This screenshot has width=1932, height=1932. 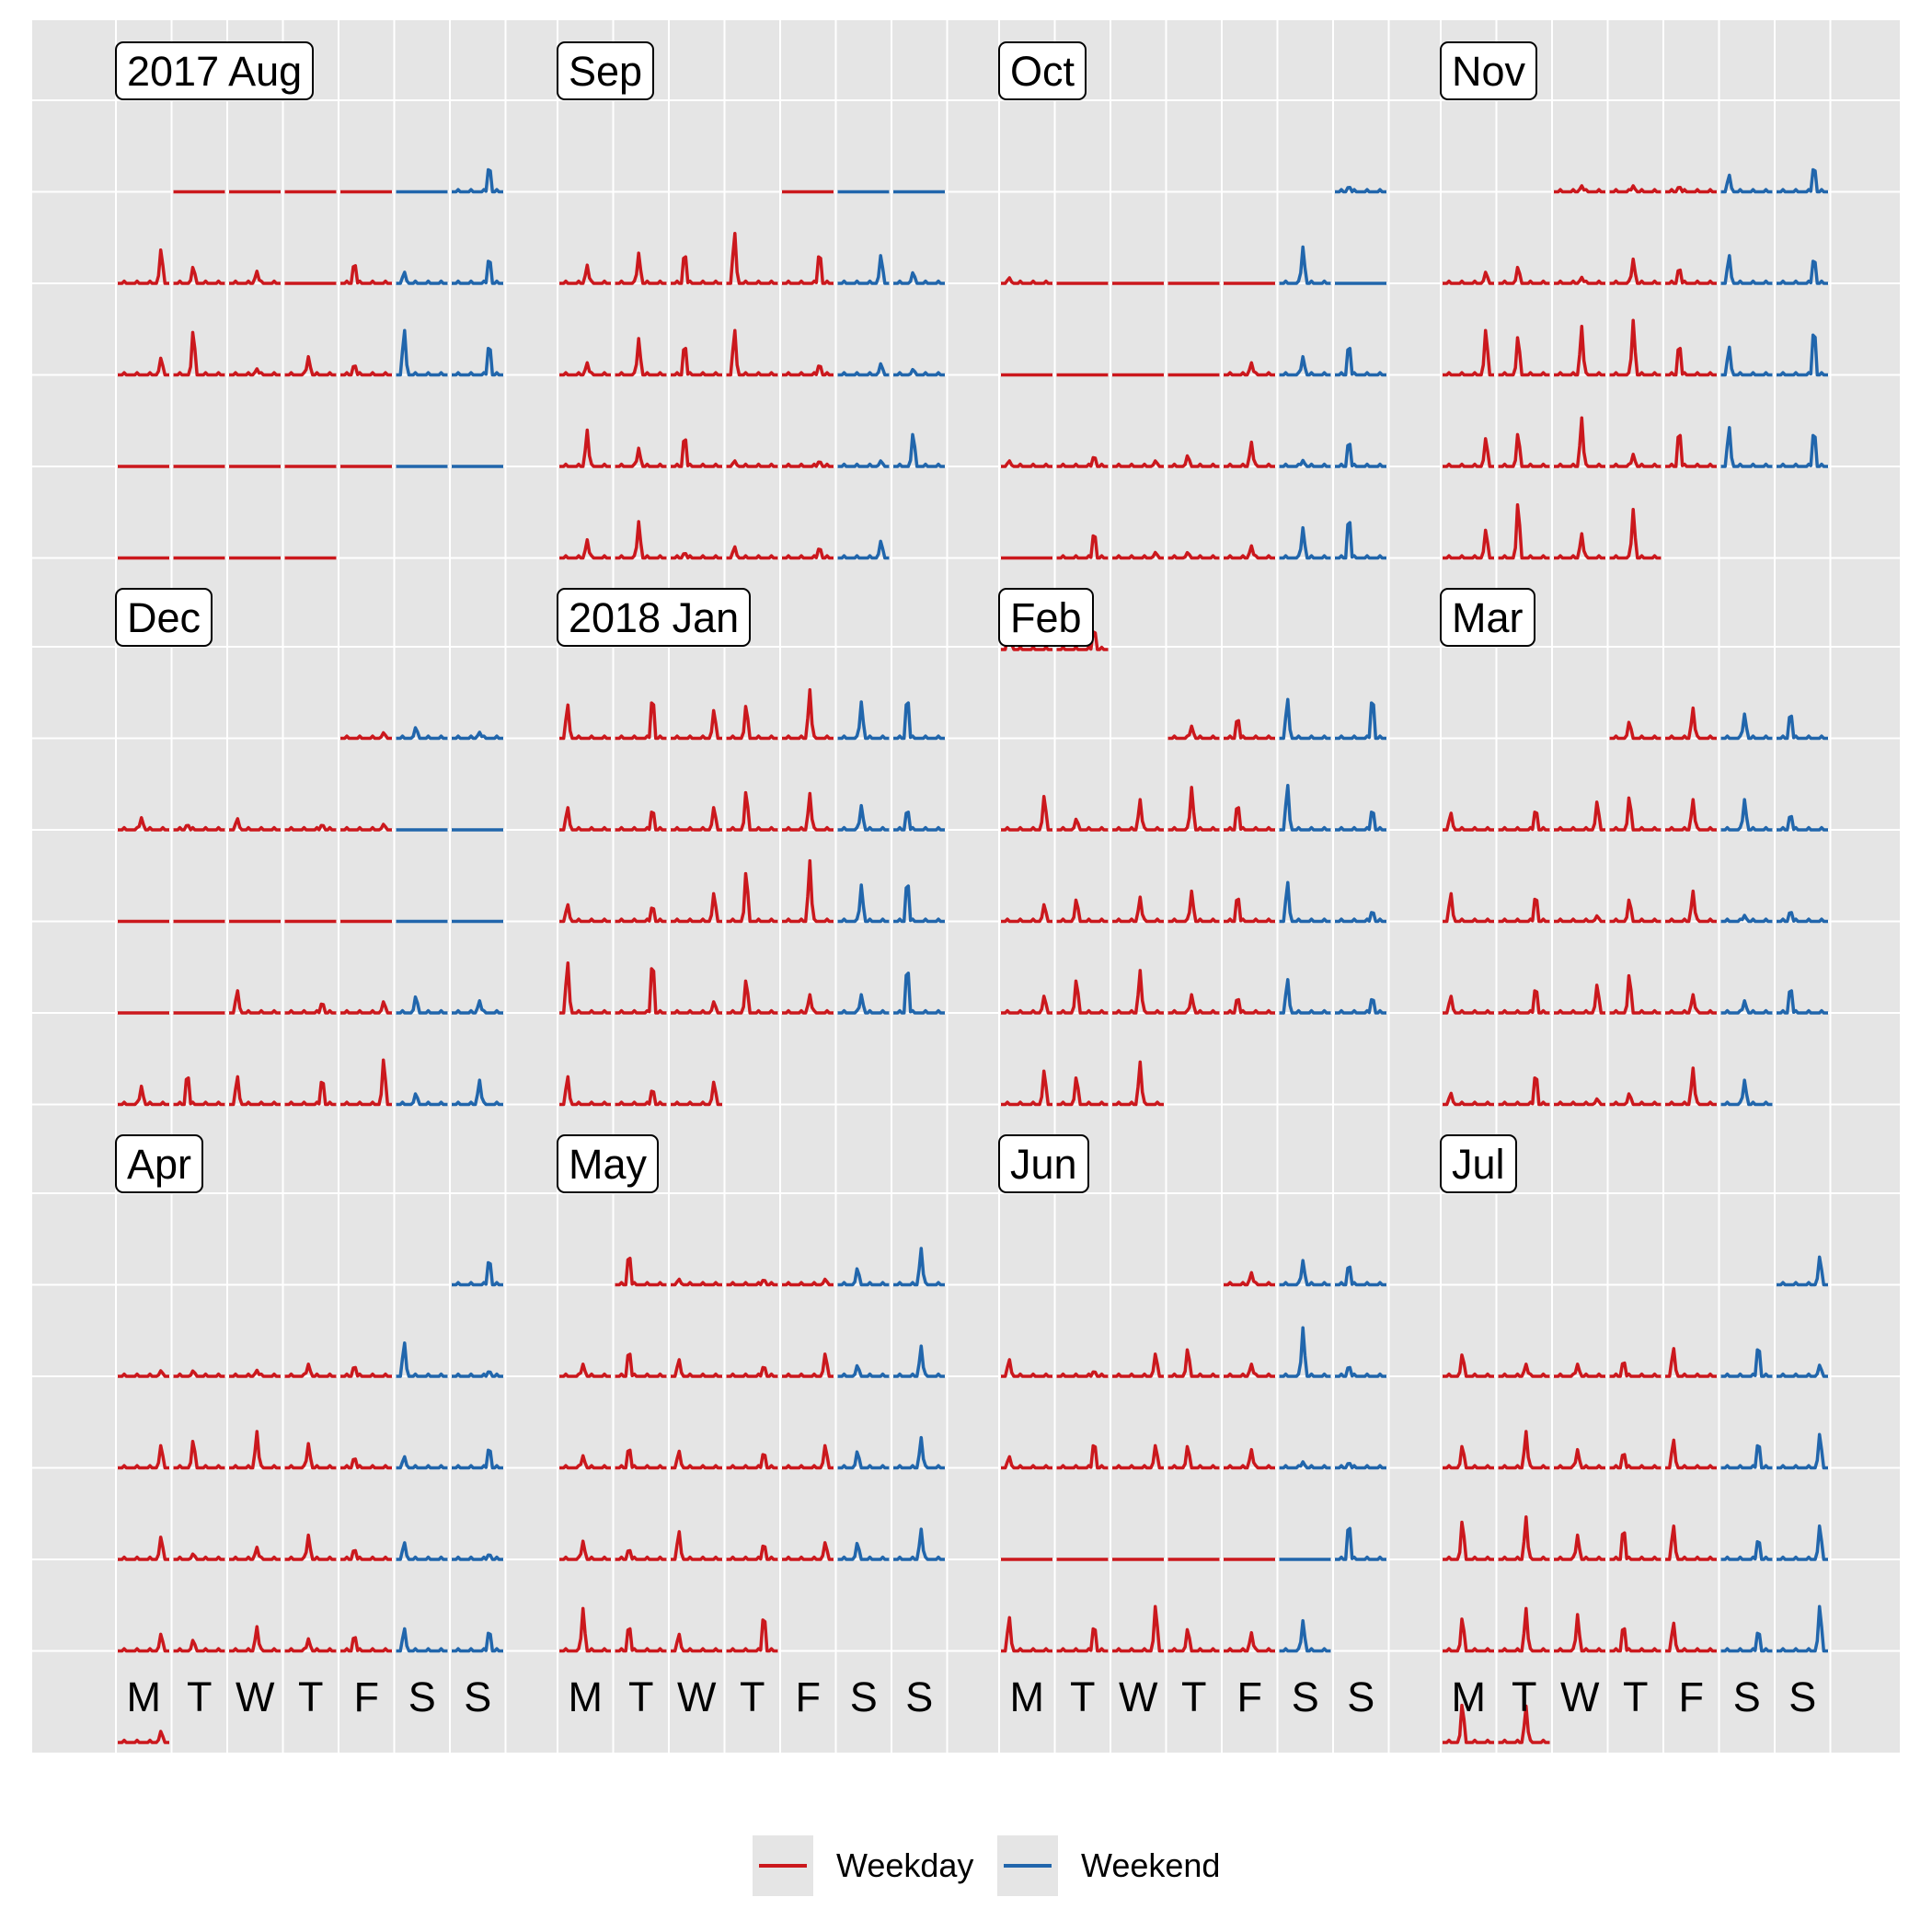 I want to click on month-label: Mar, so click(x=1487, y=617).